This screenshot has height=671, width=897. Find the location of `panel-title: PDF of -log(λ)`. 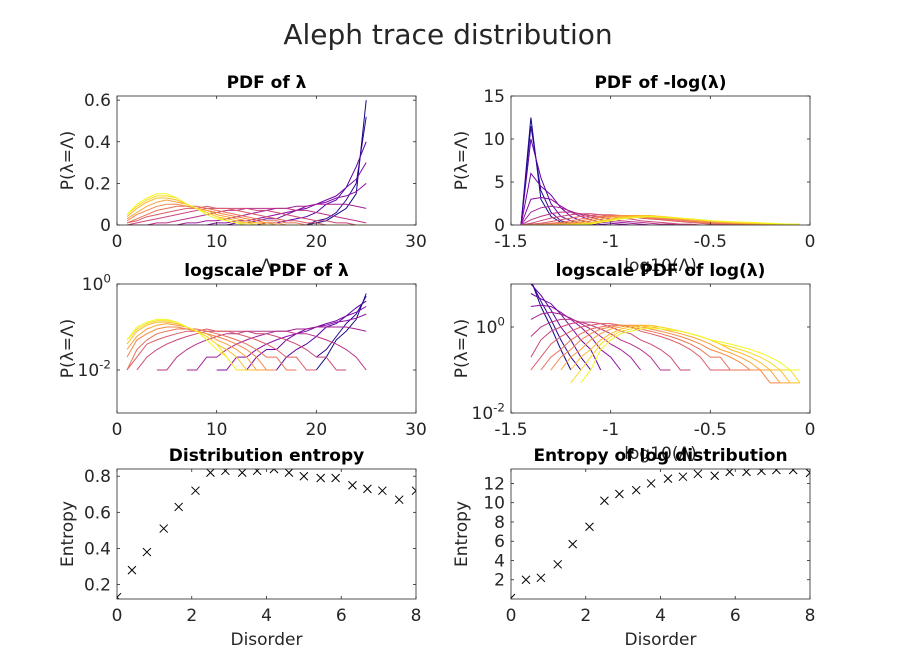

panel-title: PDF of -log(λ) is located at coordinates (660, 83).